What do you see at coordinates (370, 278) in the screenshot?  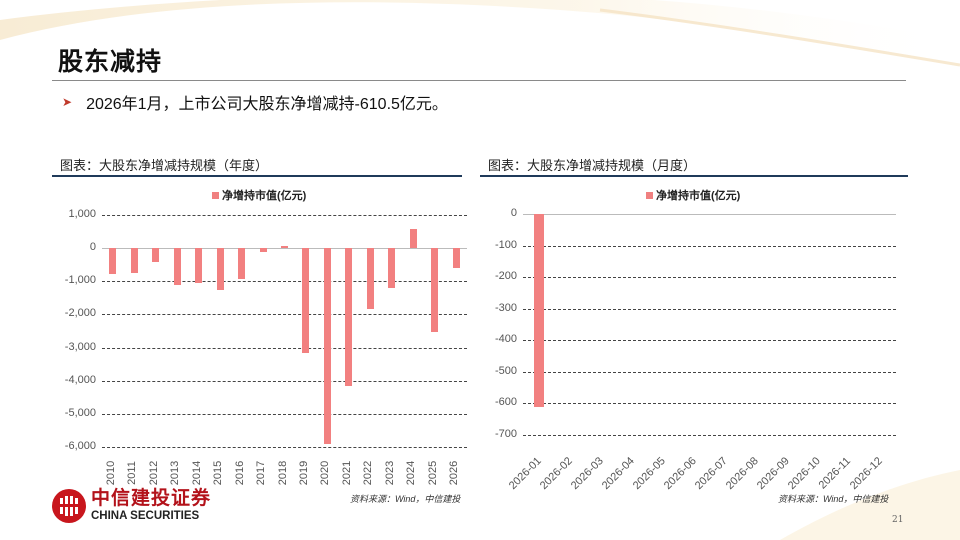 I see `bar-2022` at bounding box center [370, 278].